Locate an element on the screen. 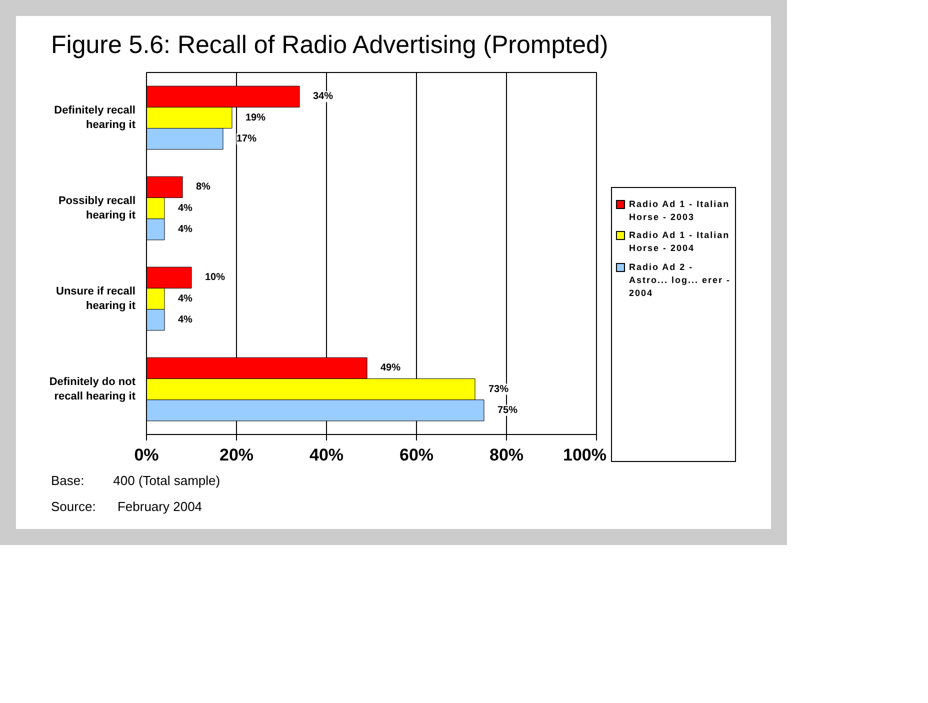 The width and height of the screenshot is (928, 703). x-tick-label: 20% is located at coordinates (236, 454).